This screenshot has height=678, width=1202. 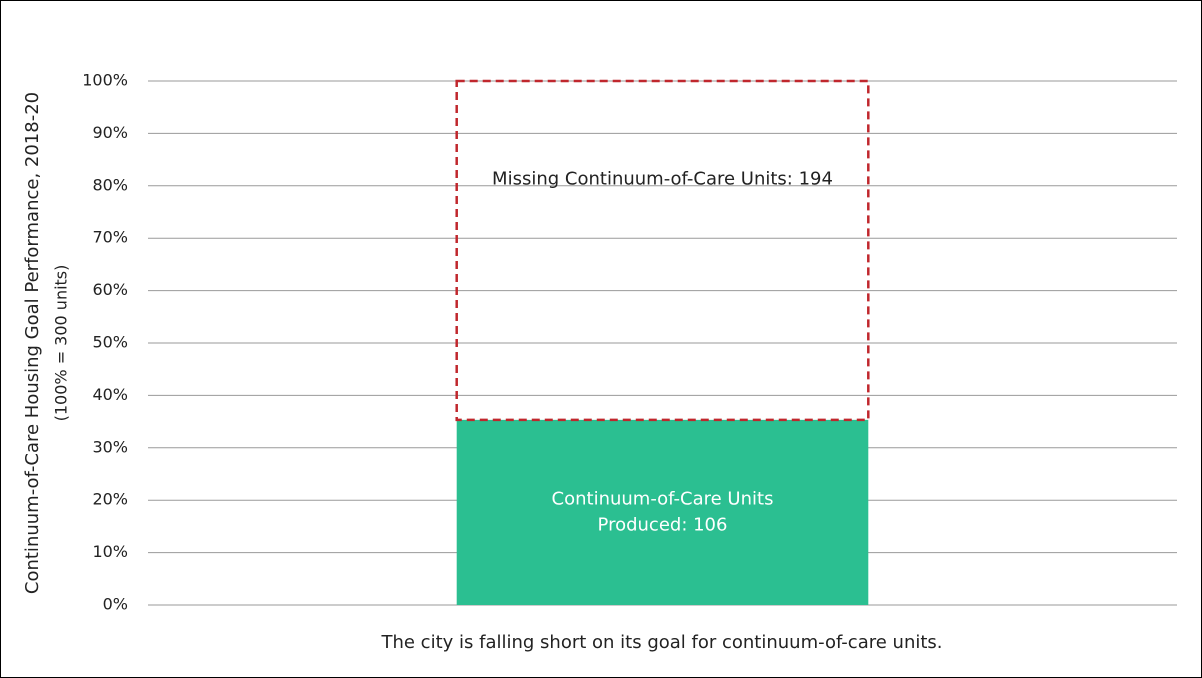 I want to click on y-tick-label: 20%, so click(x=110, y=499).